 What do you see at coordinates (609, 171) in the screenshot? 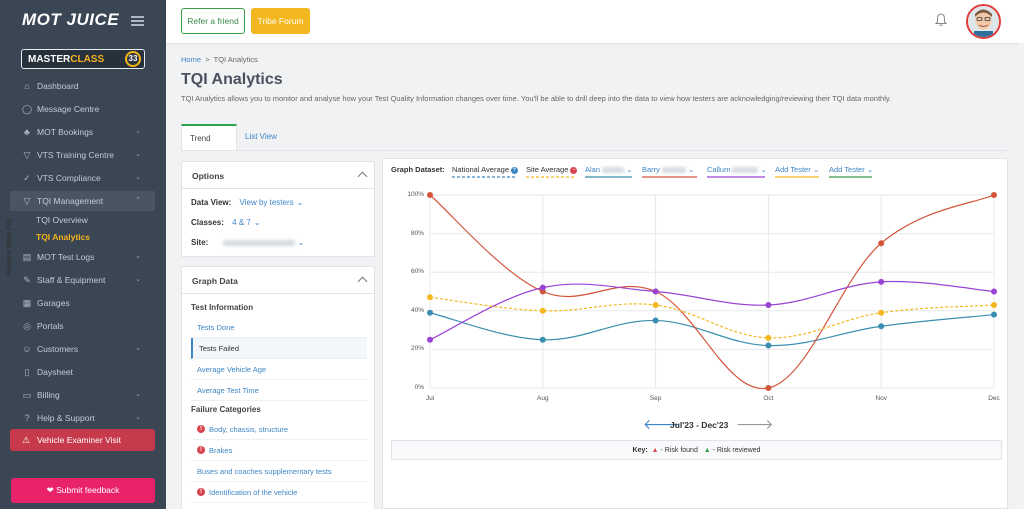
I see `dataset-tester-alan: Alan ⌄` at bounding box center [609, 171].